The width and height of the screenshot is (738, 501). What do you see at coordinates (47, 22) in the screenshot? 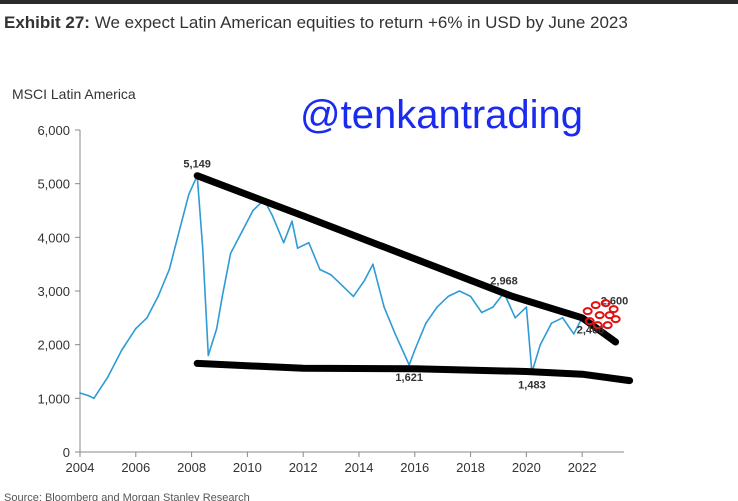
I see `exhibit-label: Exhibit 27:` at bounding box center [47, 22].